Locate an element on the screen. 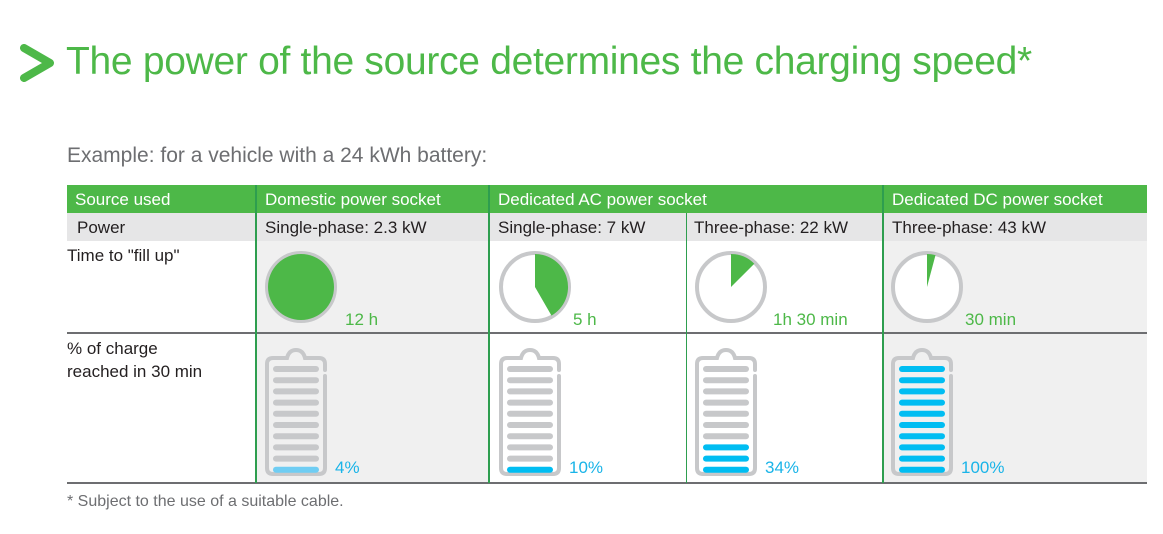 The width and height of the screenshot is (1163, 534). power-ac-three: Three-phase: 22 kW is located at coordinates (785, 227).